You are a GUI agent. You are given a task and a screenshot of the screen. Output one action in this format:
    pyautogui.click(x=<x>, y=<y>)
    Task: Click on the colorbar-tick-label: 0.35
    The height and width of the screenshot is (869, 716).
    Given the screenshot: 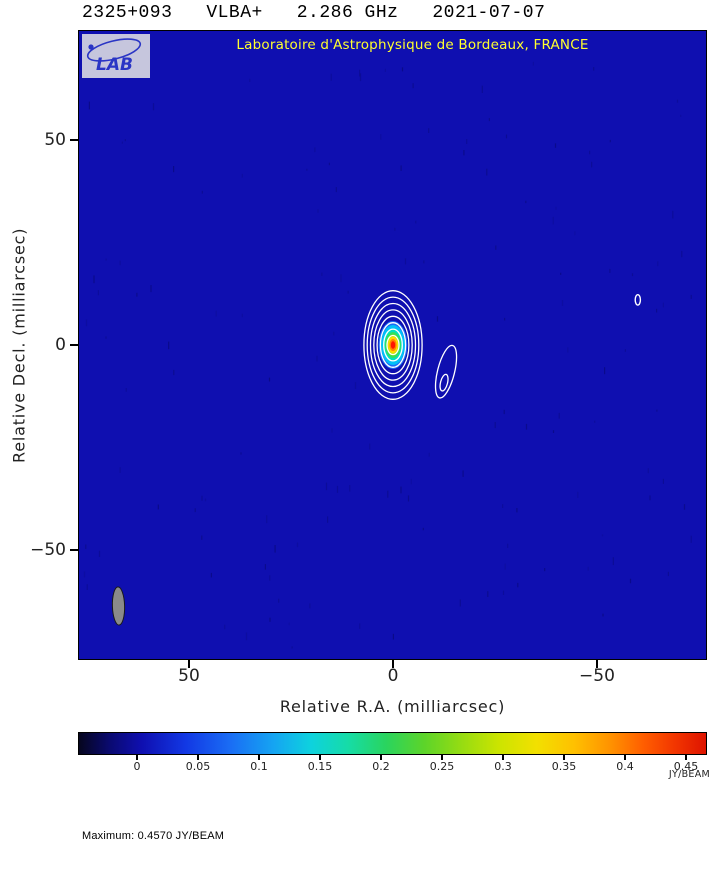 What is the action you would take?
    pyautogui.click(x=564, y=766)
    